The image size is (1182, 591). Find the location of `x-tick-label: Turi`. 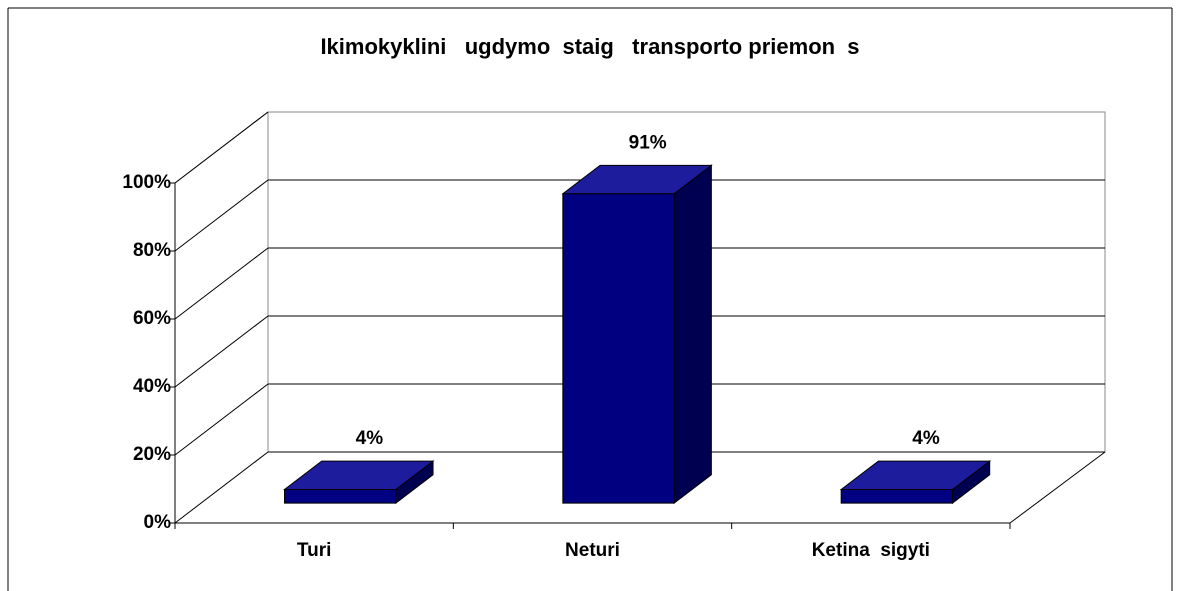

x-tick-label: Turi is located at coordinates (314, 550).